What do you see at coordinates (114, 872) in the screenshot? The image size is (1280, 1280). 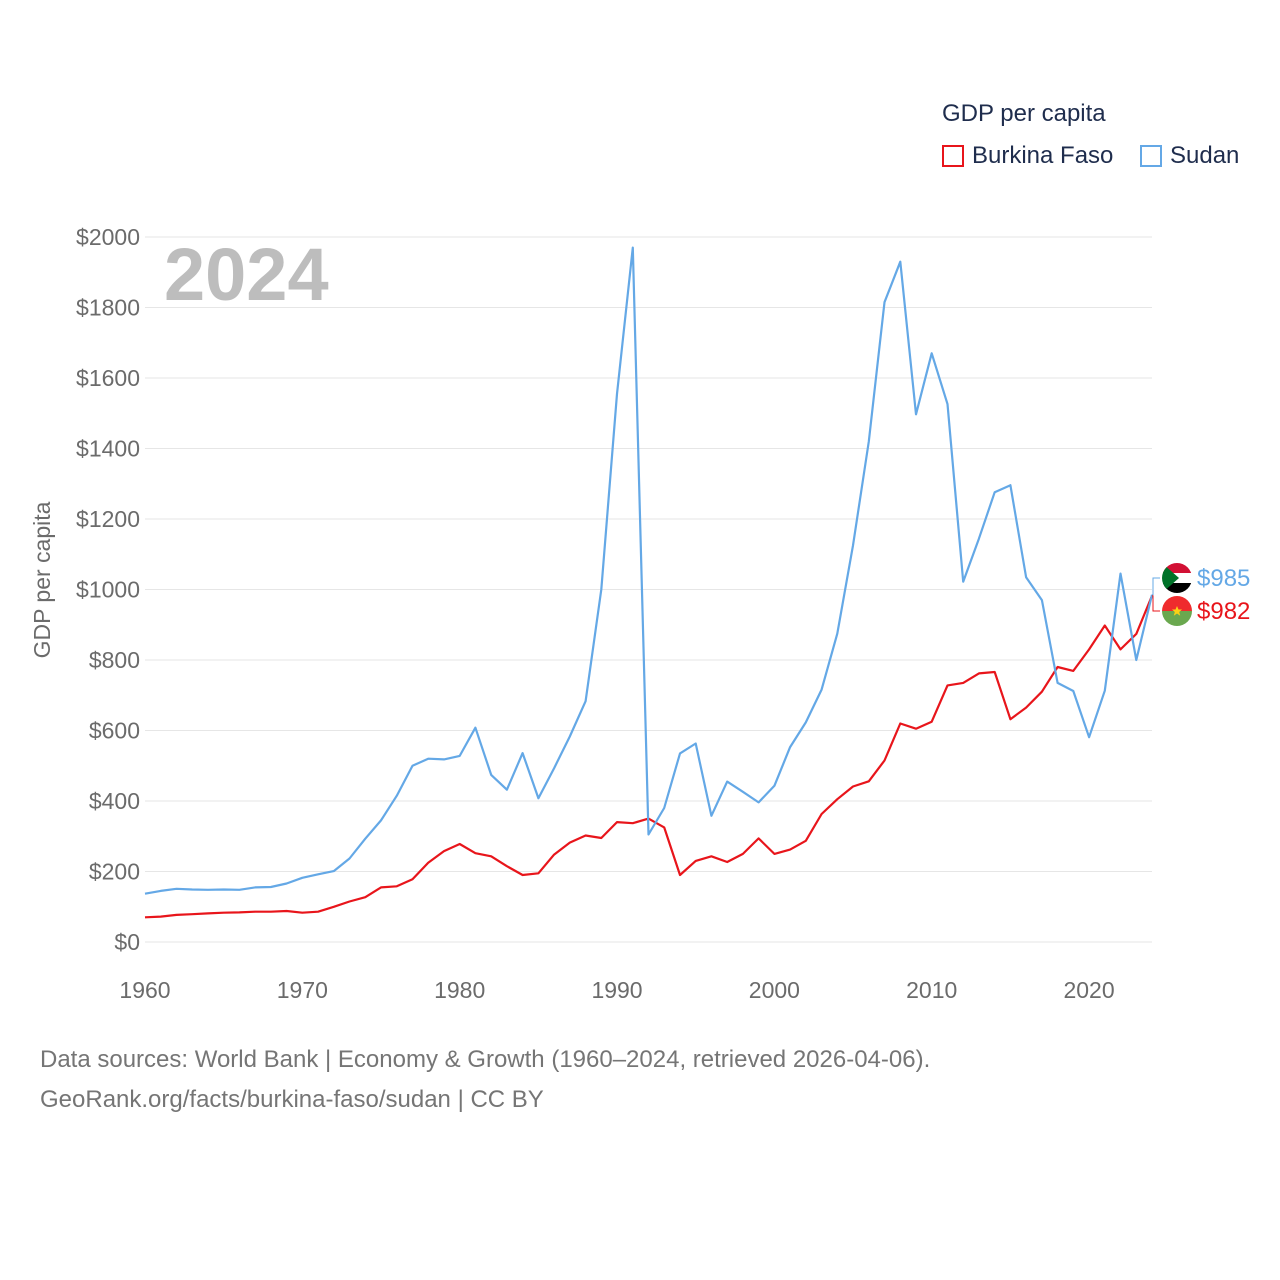 I see `y-tick-label: $200` at bounding box center [114, 872].